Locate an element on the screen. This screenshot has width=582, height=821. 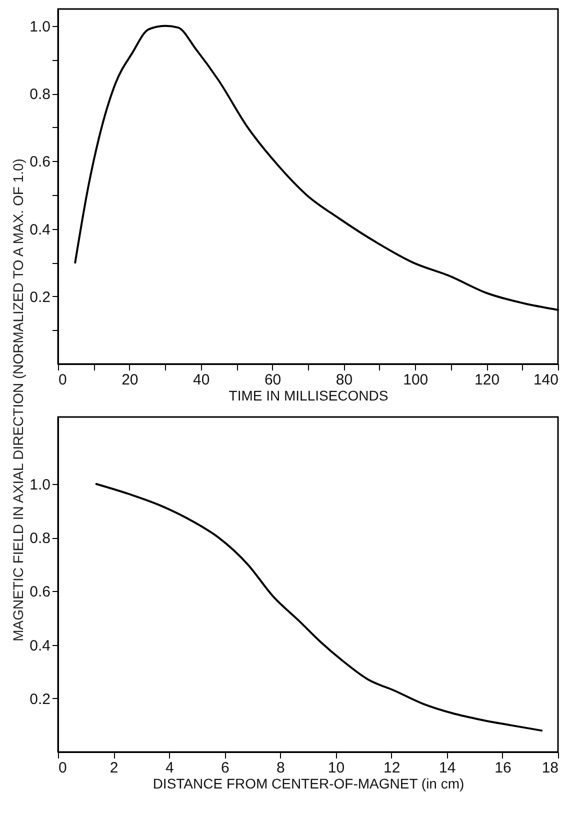
x-axis-title: DISTANCE FROM CENTER-OF-MAGNET (in cm) is located at coordinates (308, 784).